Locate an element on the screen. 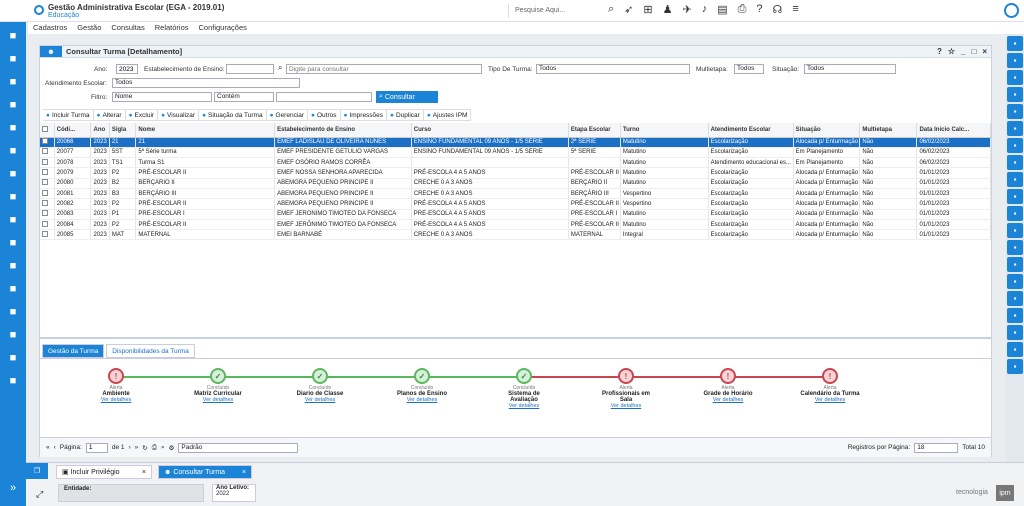 The image size is (1024, 506). refresh-icon: ↻ is located at coordinates (145, 448).